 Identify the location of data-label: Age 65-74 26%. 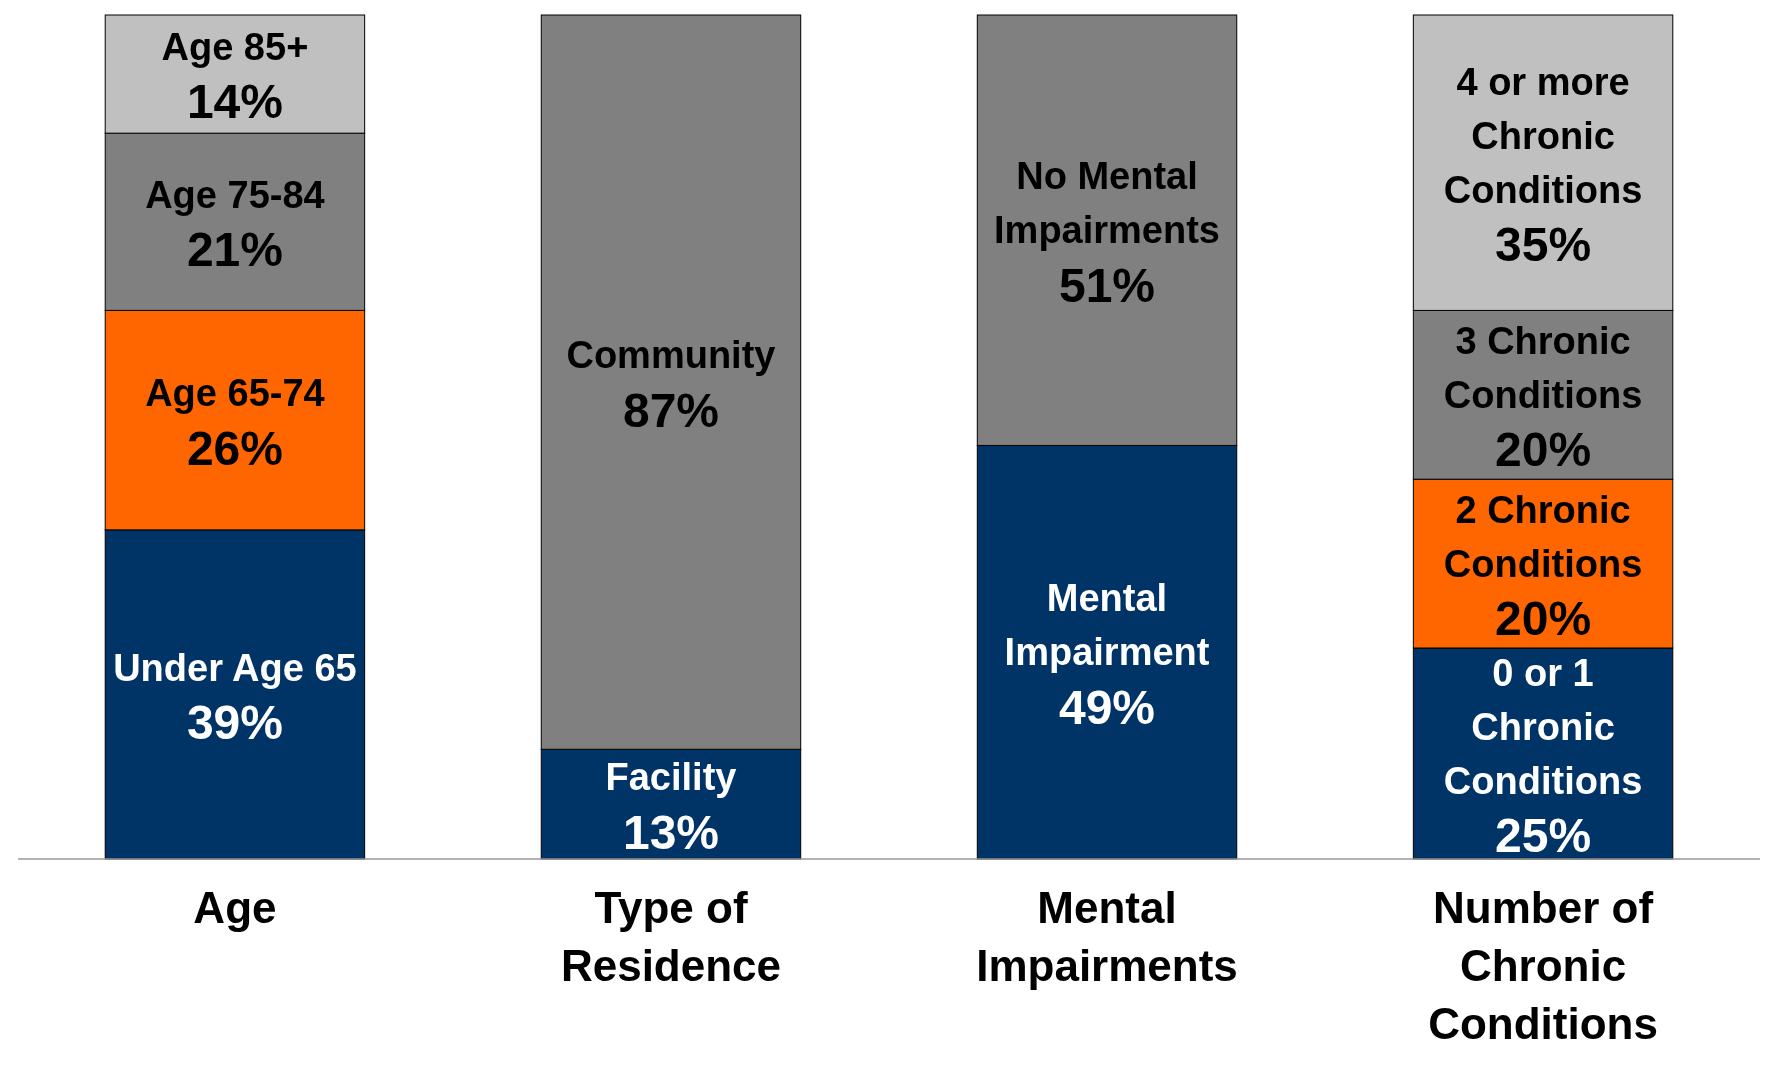
(235, 423).